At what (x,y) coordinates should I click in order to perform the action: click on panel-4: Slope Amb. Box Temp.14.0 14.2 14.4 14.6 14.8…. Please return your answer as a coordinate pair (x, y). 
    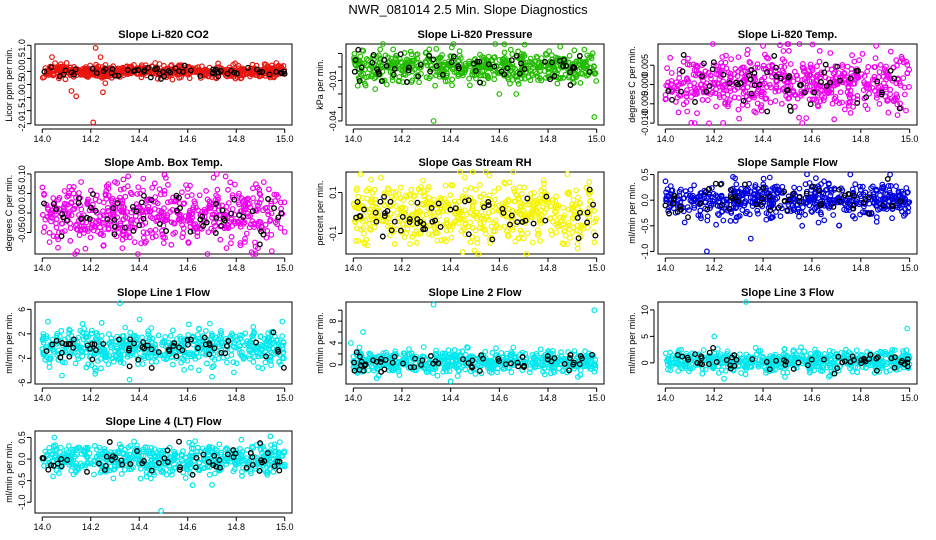
    Looking at the image, I should click on (148, 215).